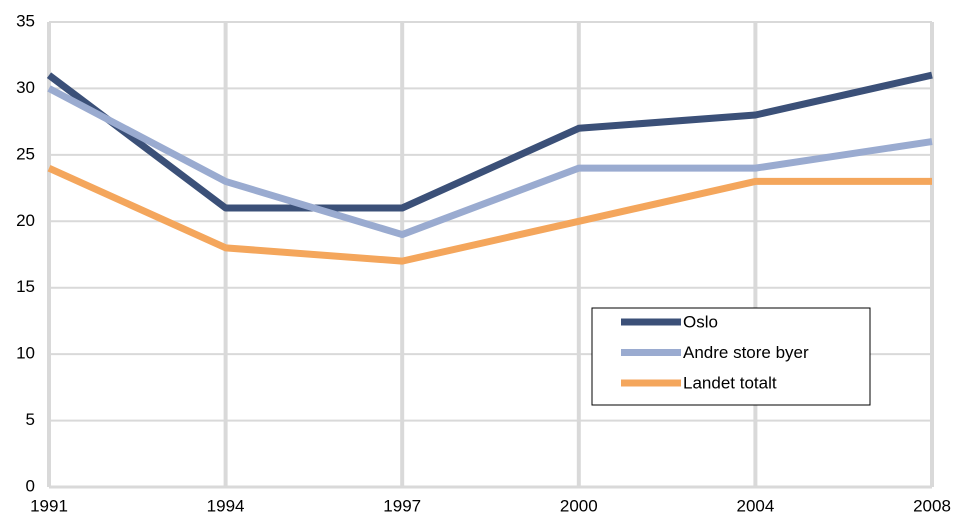  What do you see at coordinates (30, 485) in the screenshot?
I see `y-tick-label: 0` at bounding box center [30, 485].